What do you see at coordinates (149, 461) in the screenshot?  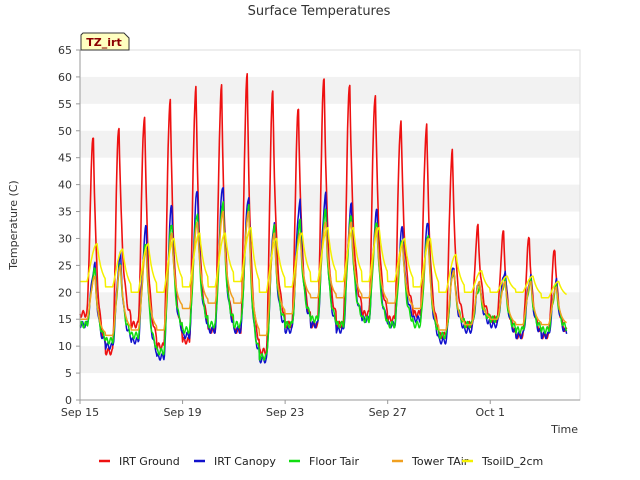 I see `legend-label: IRT Ground` at bounding box center [149, 461].